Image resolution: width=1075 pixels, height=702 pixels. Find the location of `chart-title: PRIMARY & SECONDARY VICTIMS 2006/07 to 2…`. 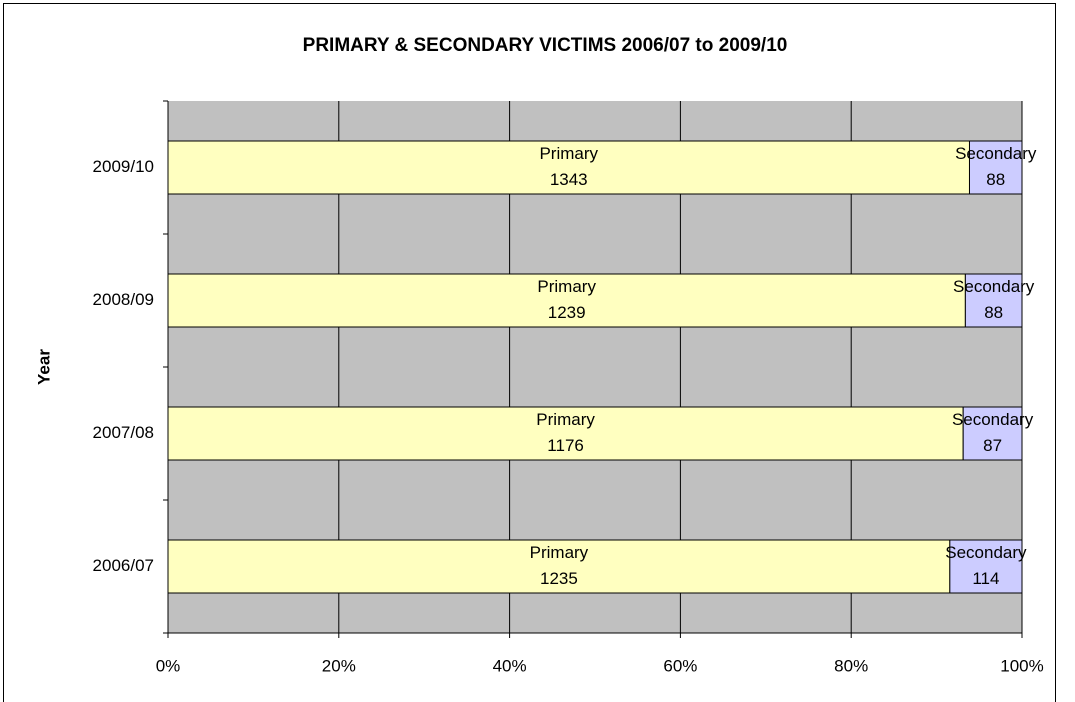

chart-title: PRIMARY & SECONDARY VICTIMS 2006/07 to 2… is located at coordinates (545, 45).